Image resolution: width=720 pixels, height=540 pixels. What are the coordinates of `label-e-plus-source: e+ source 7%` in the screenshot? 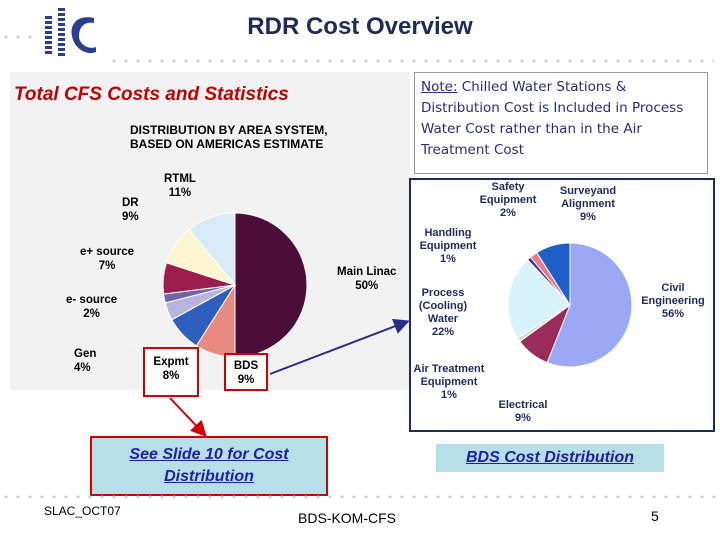 It's located at (107, 259).